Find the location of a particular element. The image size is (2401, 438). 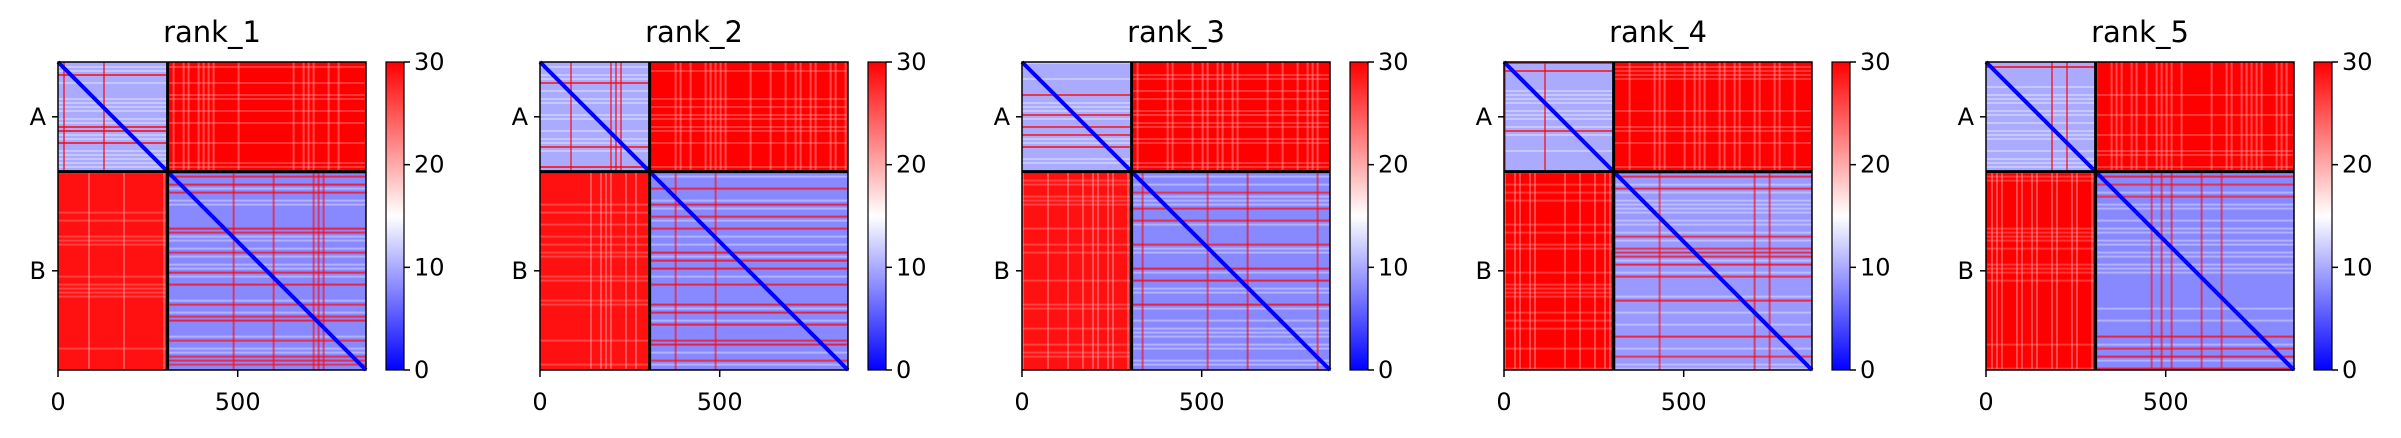

x-tick-label: 0 is located at coordinates (57, 402).